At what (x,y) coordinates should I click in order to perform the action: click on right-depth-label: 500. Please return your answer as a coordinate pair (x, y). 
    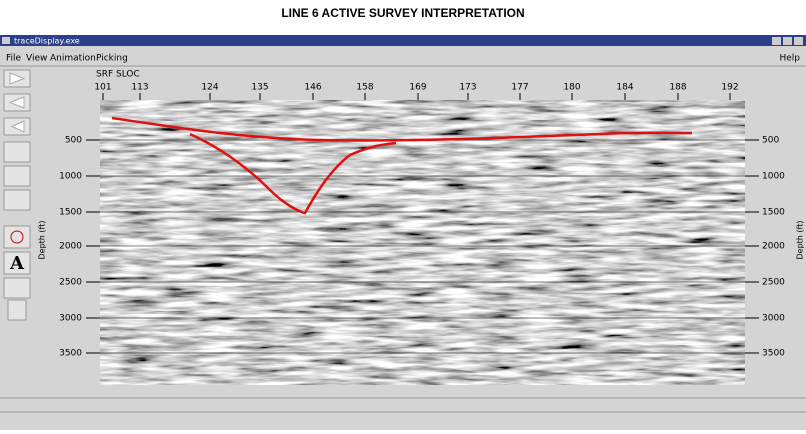
    Looking at the image, I should click on (770, 141).